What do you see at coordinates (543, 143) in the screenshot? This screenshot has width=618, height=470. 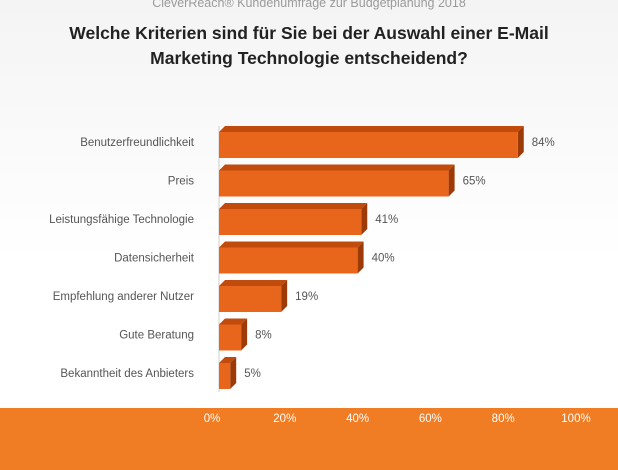 I see `value-label: 84%` at bounding box center [543, 143].